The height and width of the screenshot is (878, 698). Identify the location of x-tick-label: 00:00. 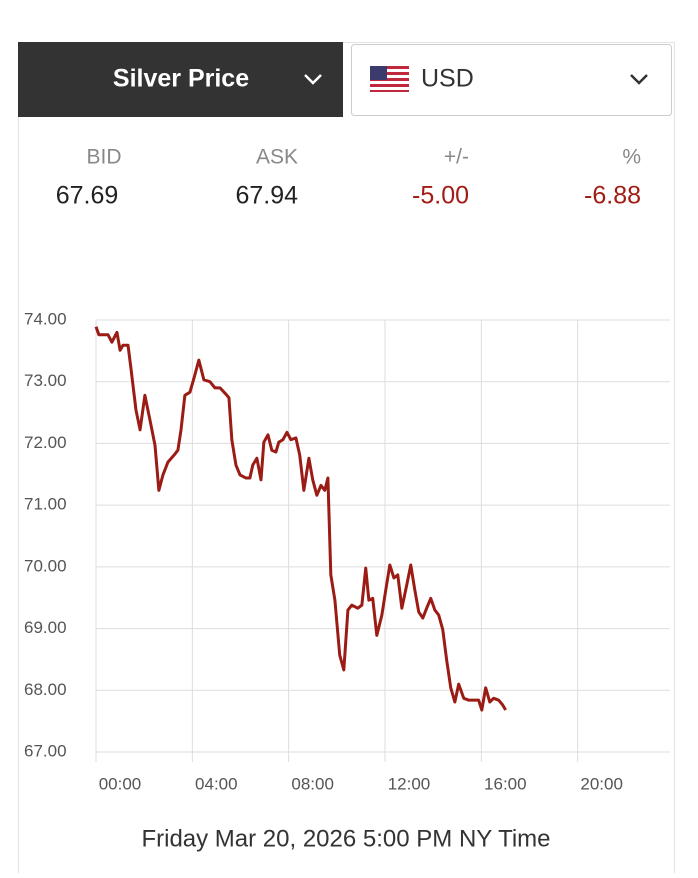
(120, 783).